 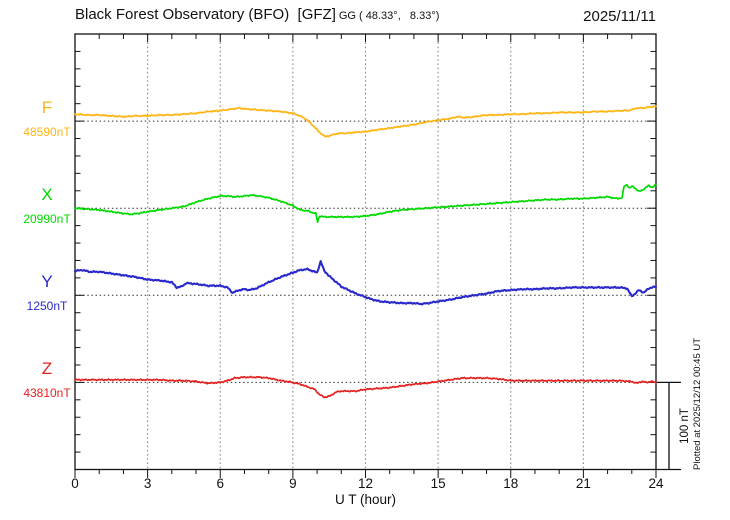 What do you see at coordinates (75, 483) in the screenshot?
I see `x-tick-label-0: 0` at bounding box center [75, 483].